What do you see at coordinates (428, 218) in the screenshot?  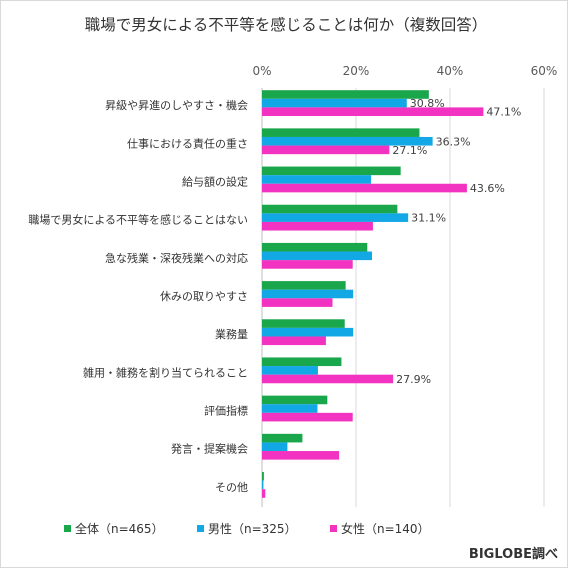 I see `data-label: 31.1%` at bounding box center [428, 218].